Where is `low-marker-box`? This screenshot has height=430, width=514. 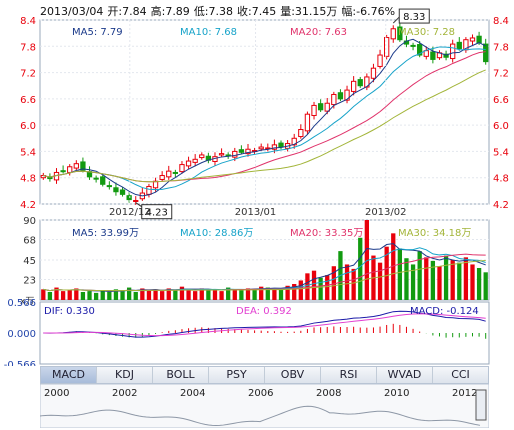 low-marker-box is located at coordinates (157, 212).